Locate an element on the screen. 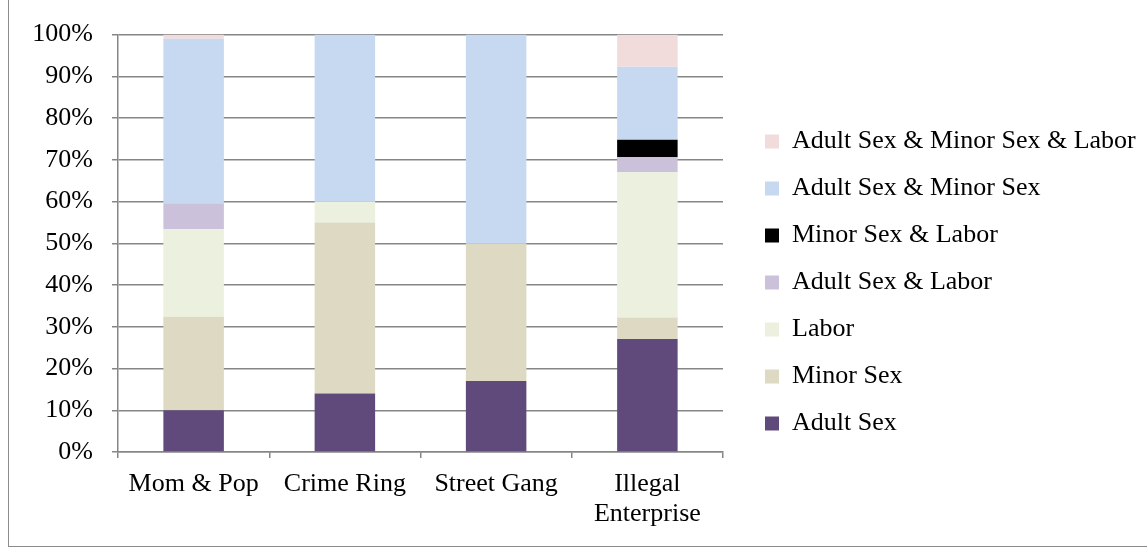  y-tick-label: 90% is located at coordinates (69, 75).